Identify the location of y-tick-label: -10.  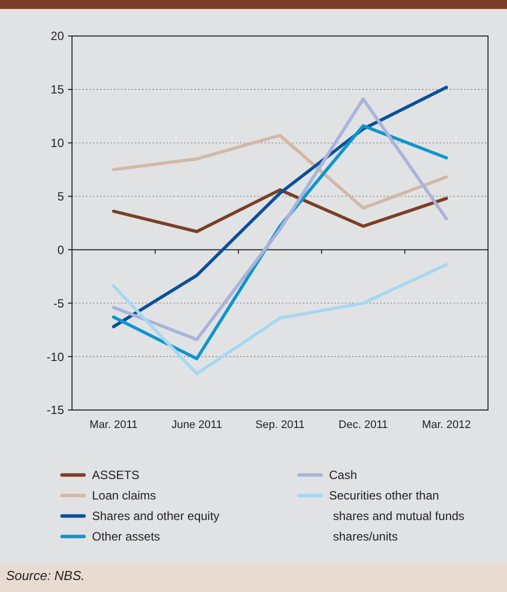
(55, 357).